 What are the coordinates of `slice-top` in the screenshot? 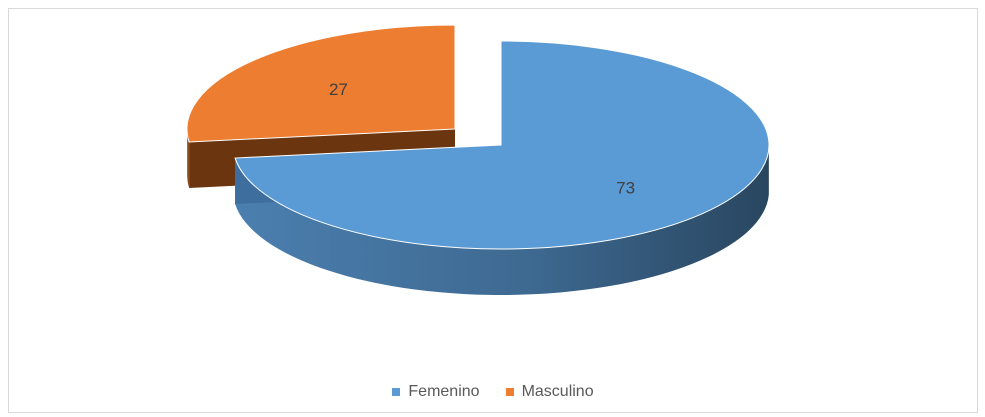 It's located at (321, 83).